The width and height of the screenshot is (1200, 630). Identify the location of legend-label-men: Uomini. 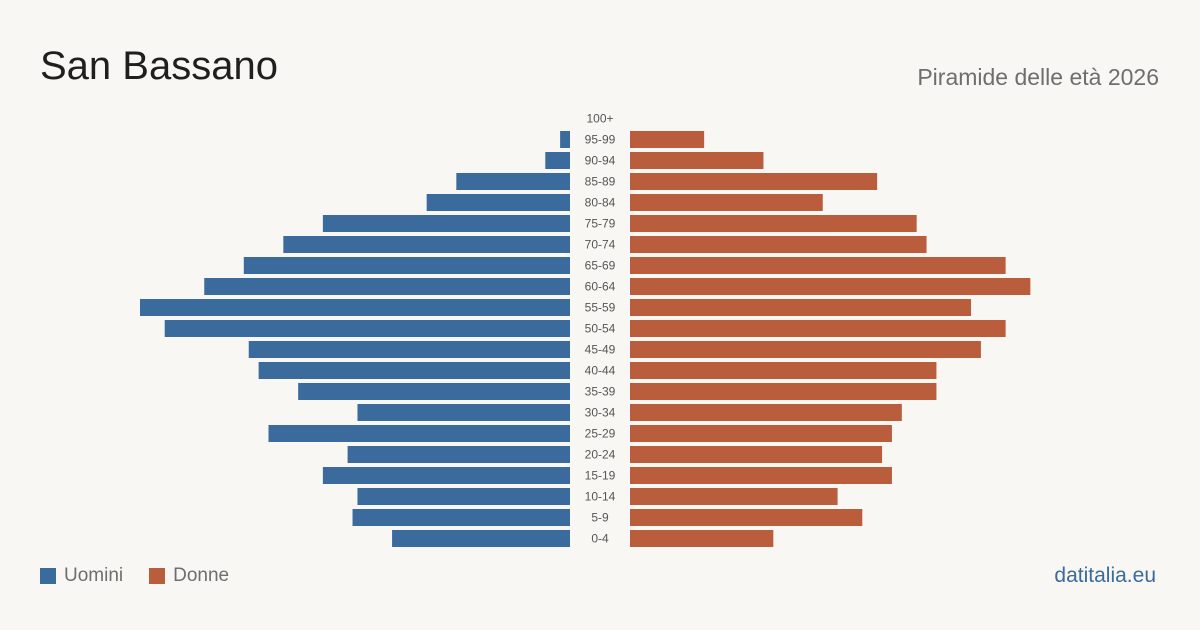
(94, 575).